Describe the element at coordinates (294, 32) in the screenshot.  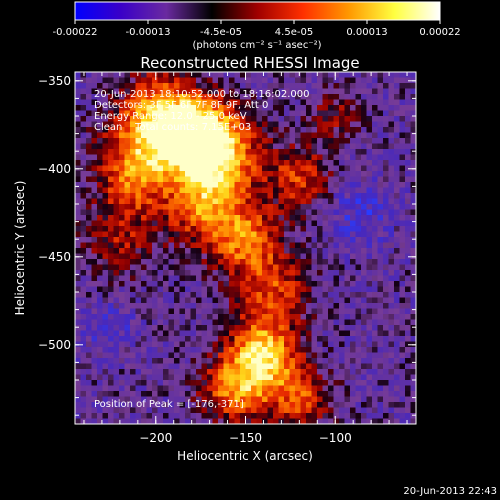
I see `colorbar-tick-label: 4.5e-05` at that location.